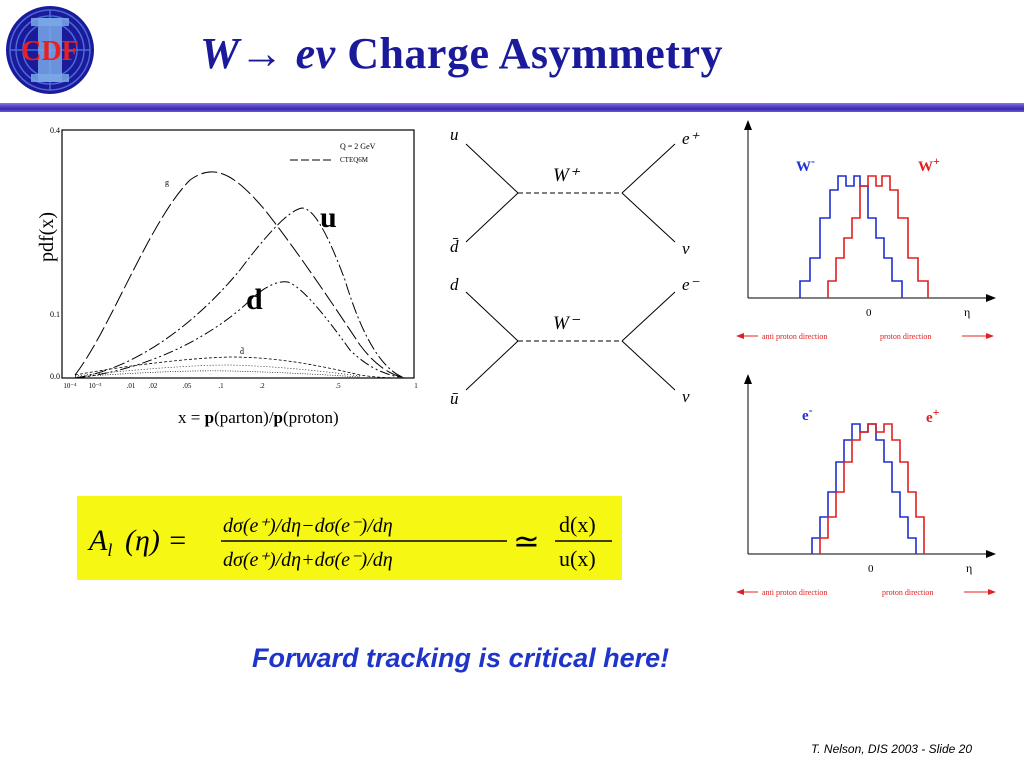 Image resolution: width=1024 pixels, height=768 pixels. Describe the element at coordinates (221, 386) in the screenshot. I see `x-tick: .1` at that location.